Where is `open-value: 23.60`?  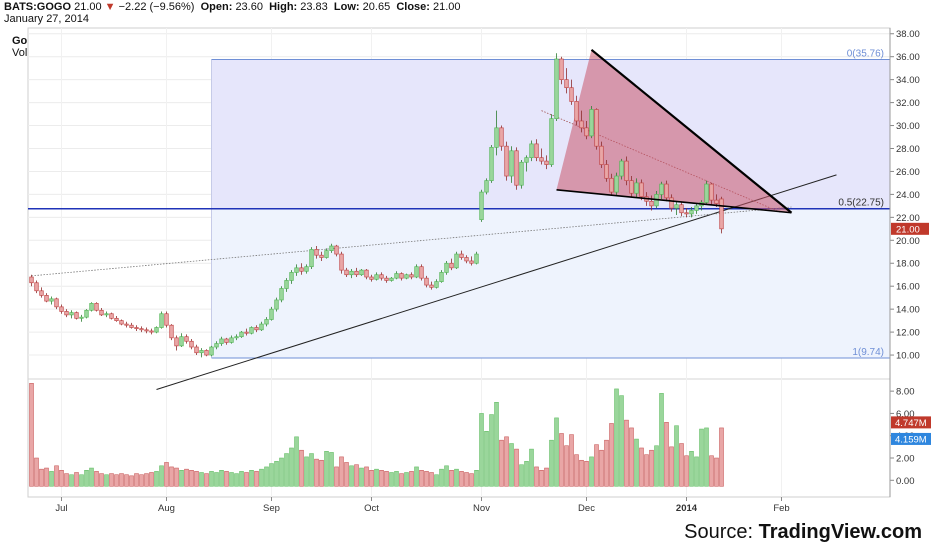
open-value: 23.60 is located at coordinates (249, 7).